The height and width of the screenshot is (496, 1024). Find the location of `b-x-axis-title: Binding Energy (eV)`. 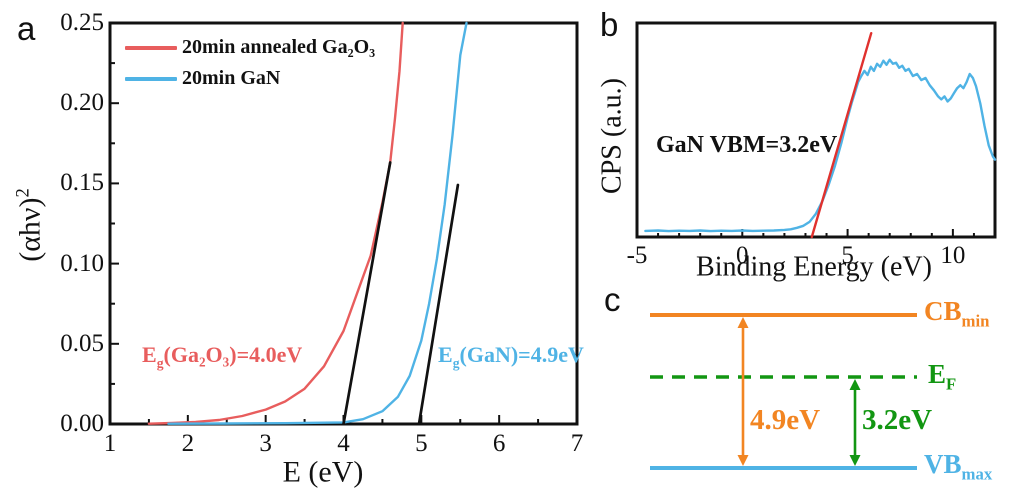

b-x-axis-title: Binding Energy (eV) is located at coordinates (814, 267).